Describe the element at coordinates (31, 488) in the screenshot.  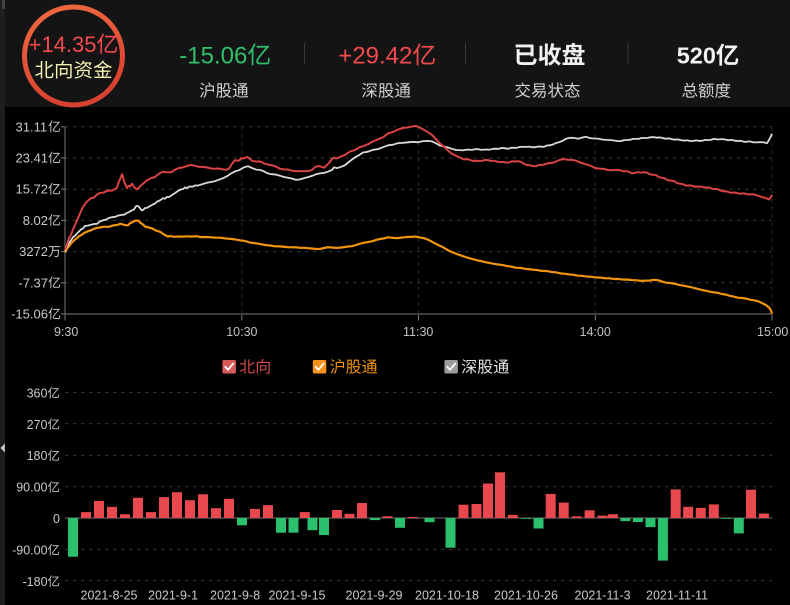
I see `svg-text: 90.00` at that location.